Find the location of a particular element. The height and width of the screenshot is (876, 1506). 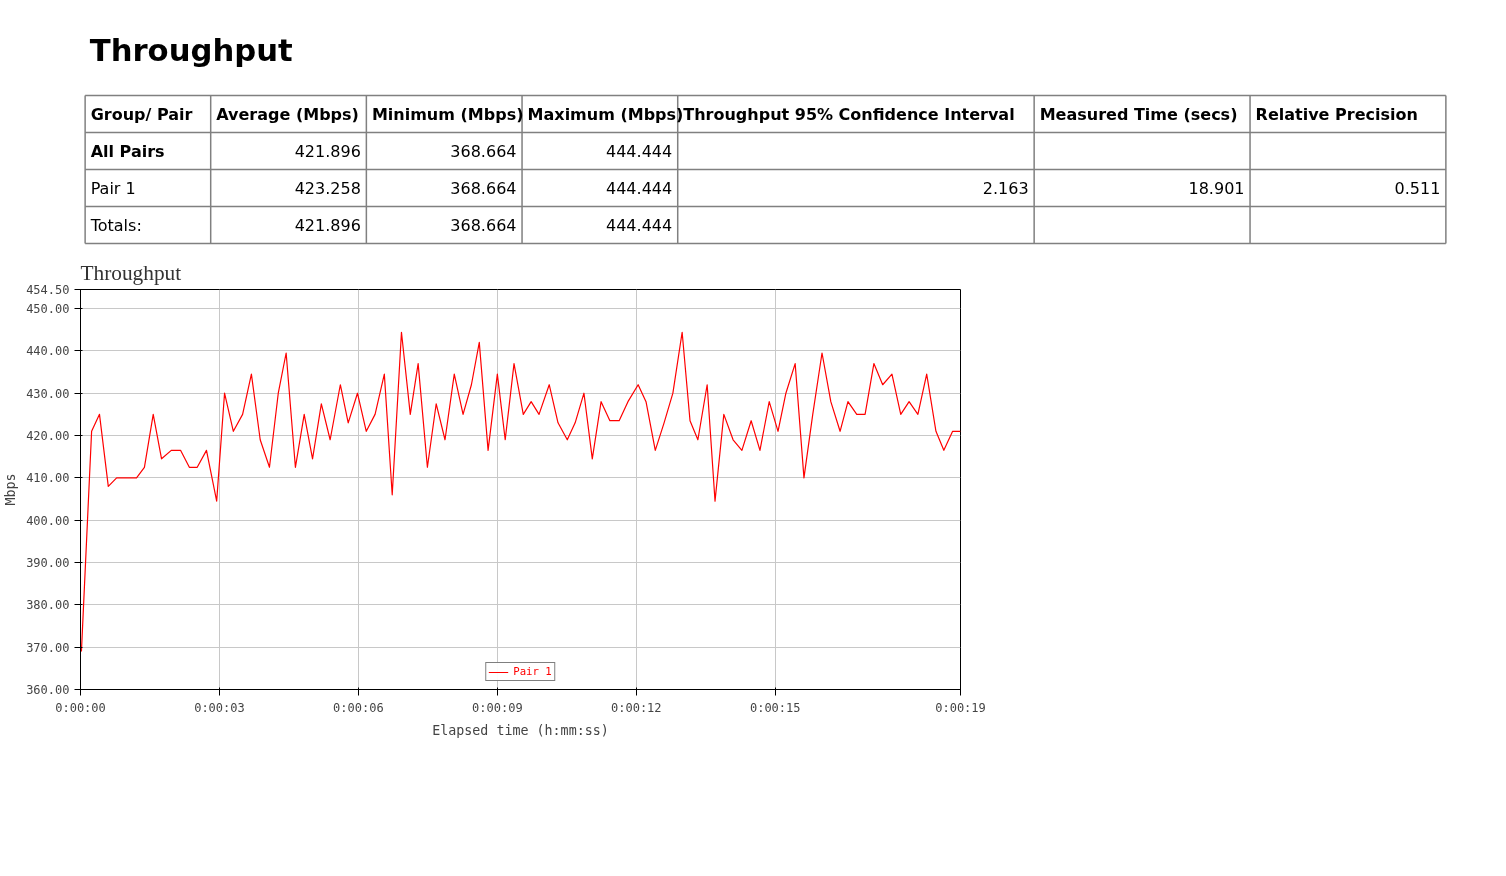

y-tick-label: 454.50 is located at coordinates (48, 290).